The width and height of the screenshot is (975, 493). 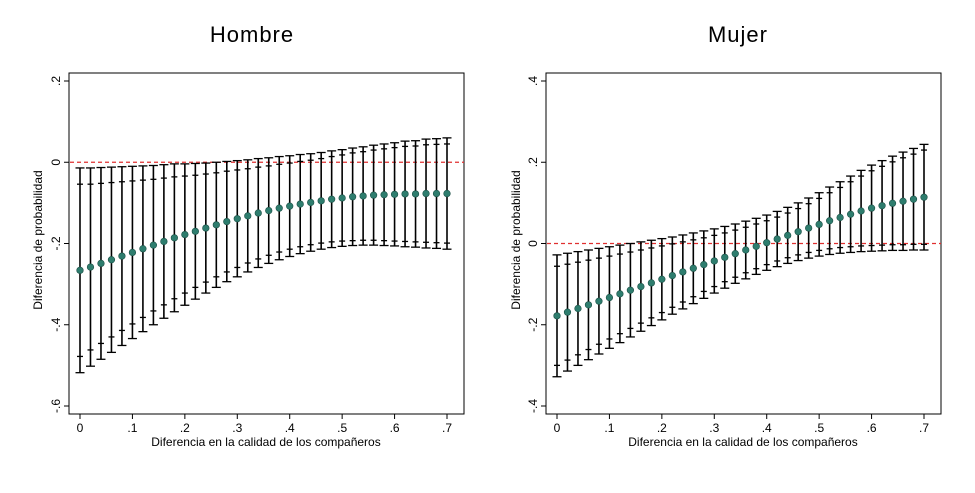 I want to click on x-tick-label: .4, so click(x=767, y=428).